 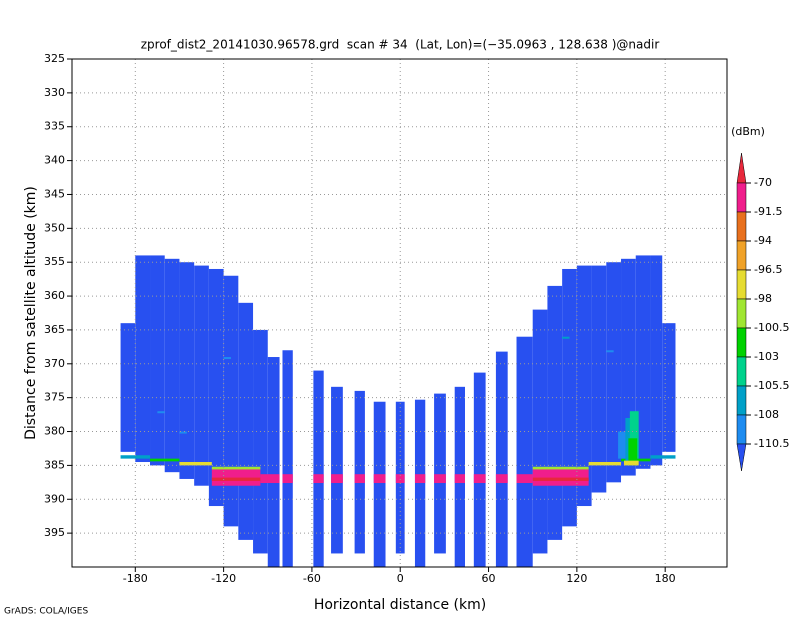 What do you see at coordinates (54, 227) in the screenshot?
I see `y-tick-label: 350` at bounding box center [54, 227].